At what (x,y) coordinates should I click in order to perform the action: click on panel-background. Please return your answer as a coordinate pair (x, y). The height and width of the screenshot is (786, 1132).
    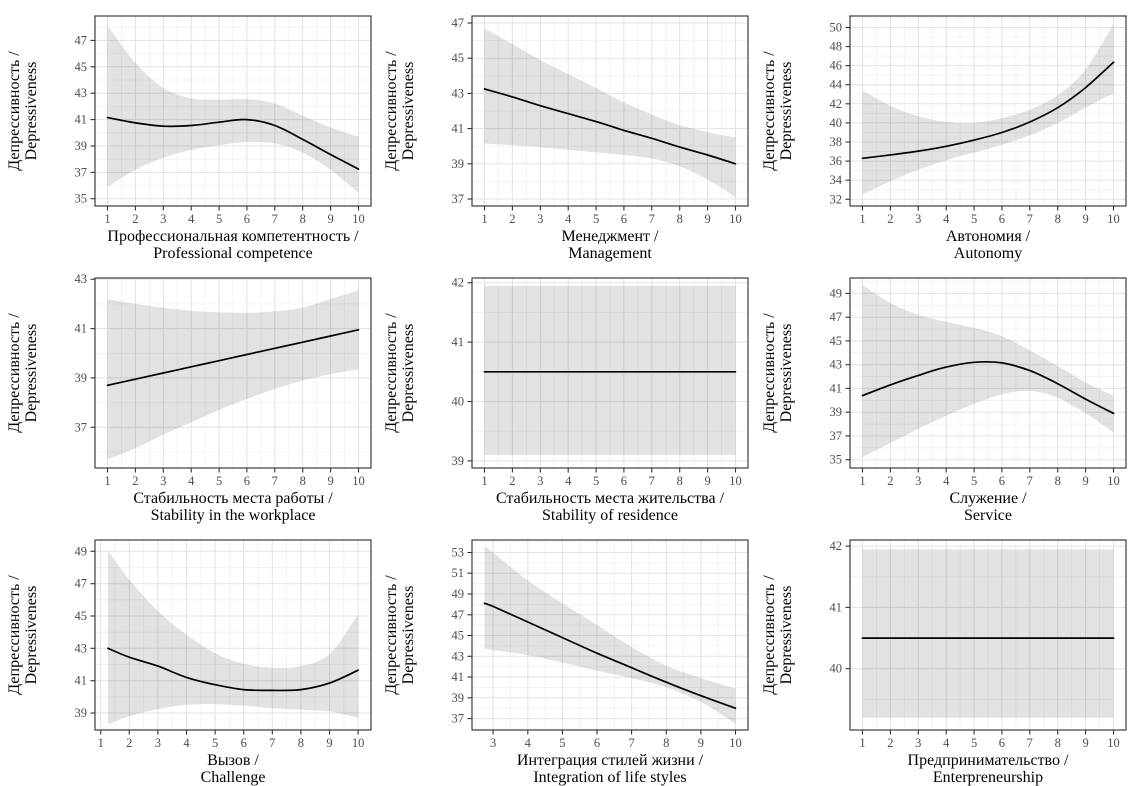
    Looking at the image, I should click on (233, 635).